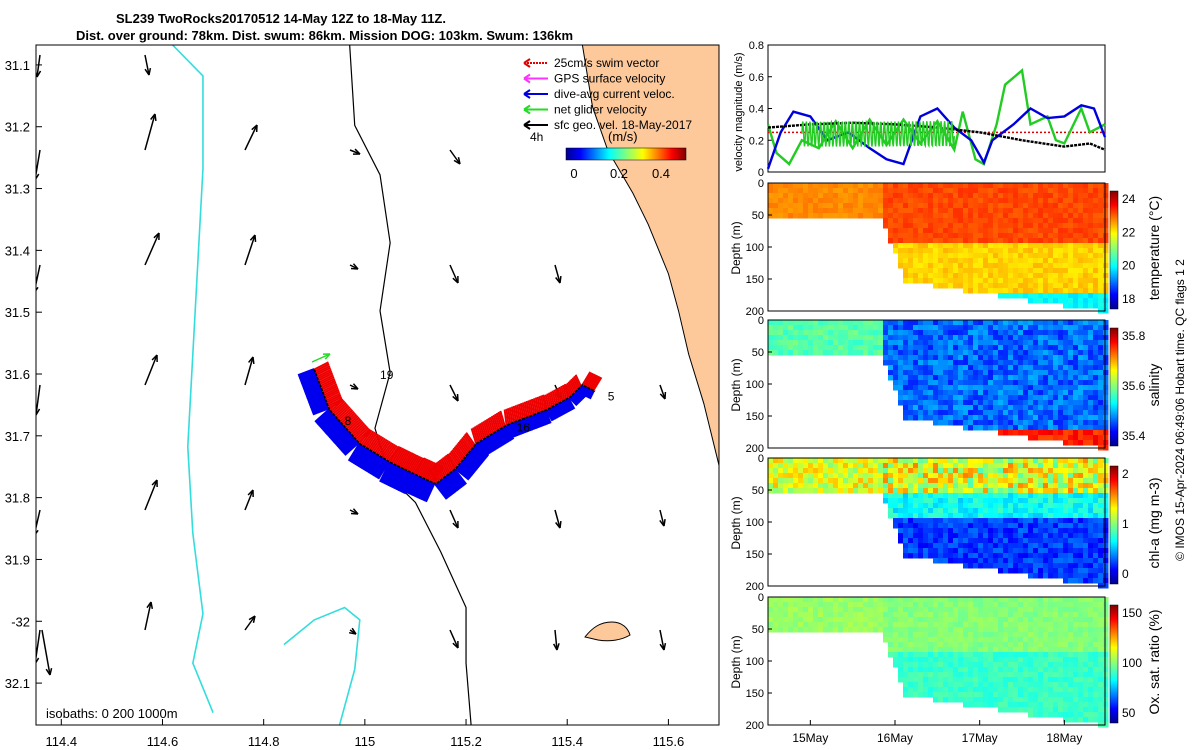  What do you see at coordinates (1125, 474) in the screenshot?
I see `colorbar-tick-label: 2` at bounding box center [1125, 474].